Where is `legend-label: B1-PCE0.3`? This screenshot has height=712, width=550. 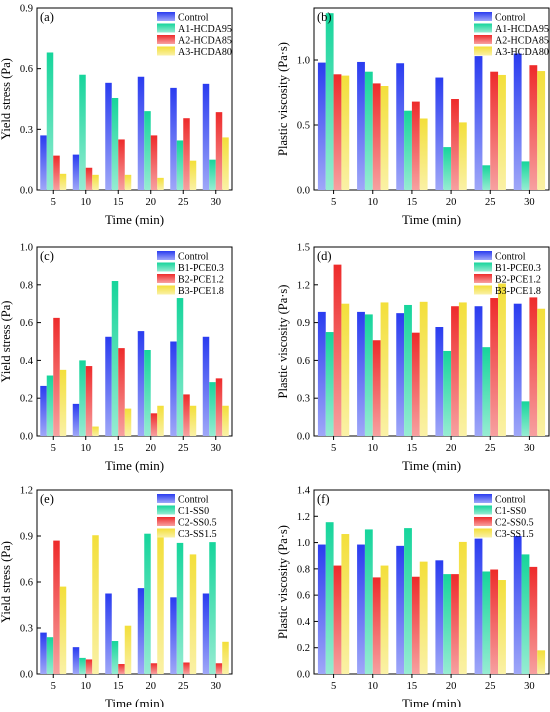 legend-label: B1-PCE0.3 is located at coordinates (201, 268).